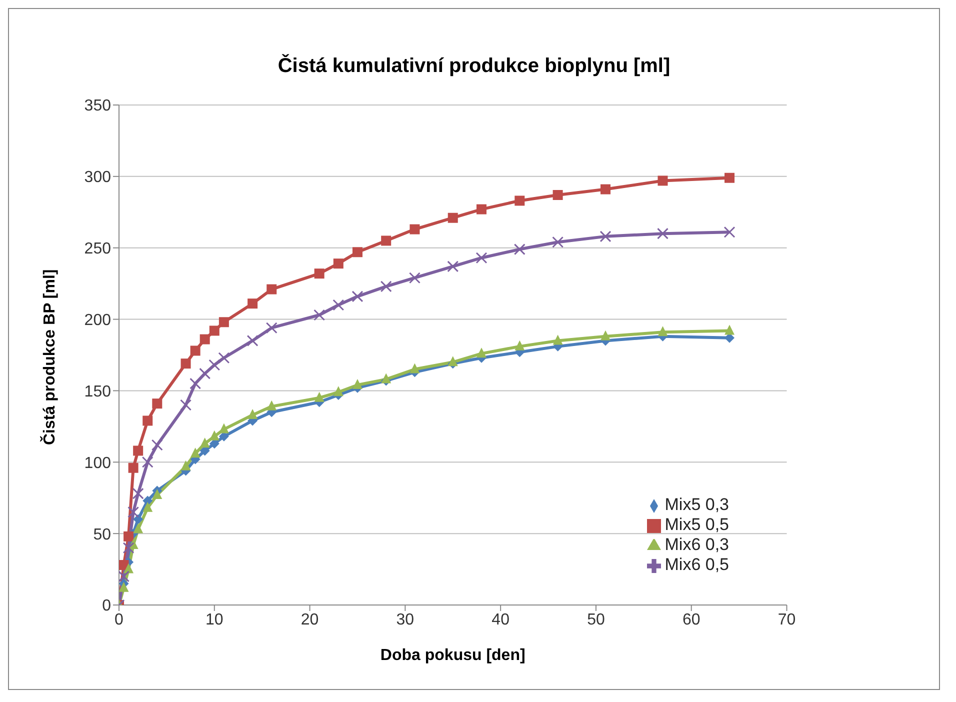 The height and width of the screenshot is (702, 956). I want to click on y-axis-title: Čistá produkce BP [ml], so click(49, 357).